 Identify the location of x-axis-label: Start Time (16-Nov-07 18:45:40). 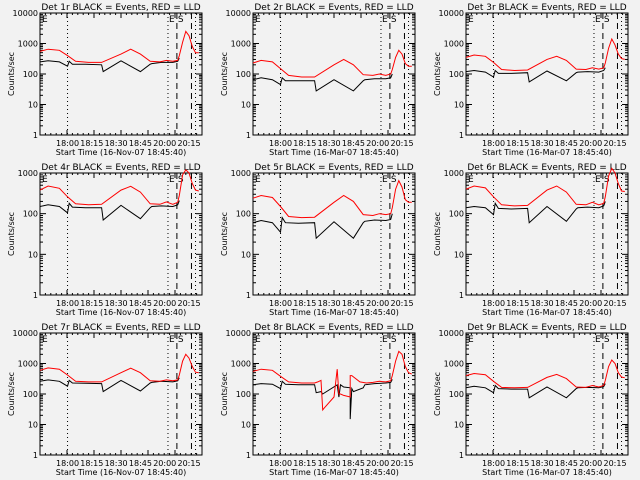
(121, 312).